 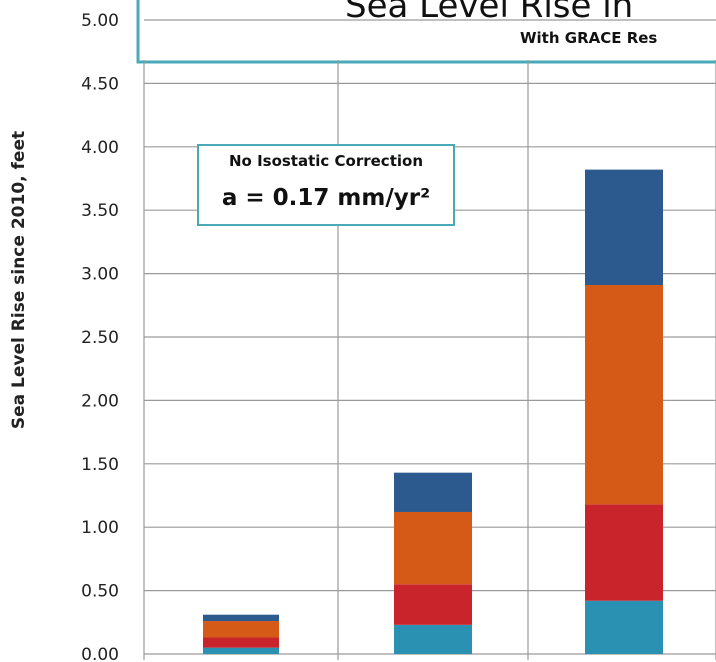 I want to click on y-axis-label: Sea Level Rise since 2010, feet, so click(x=19, y=280).